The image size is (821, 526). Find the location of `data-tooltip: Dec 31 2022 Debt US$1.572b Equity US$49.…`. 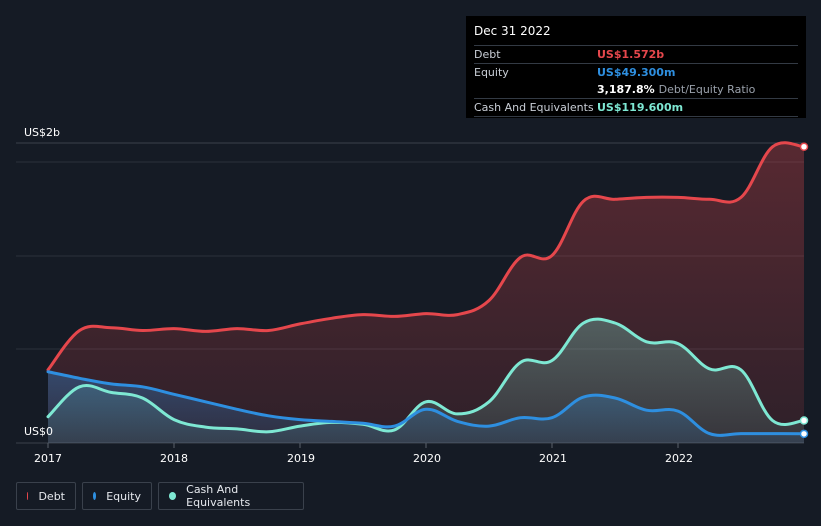

data-tooltip: Dec 31 2022 Debt US$1.572b Equity US$49.… is located at coordinates (636, 67).